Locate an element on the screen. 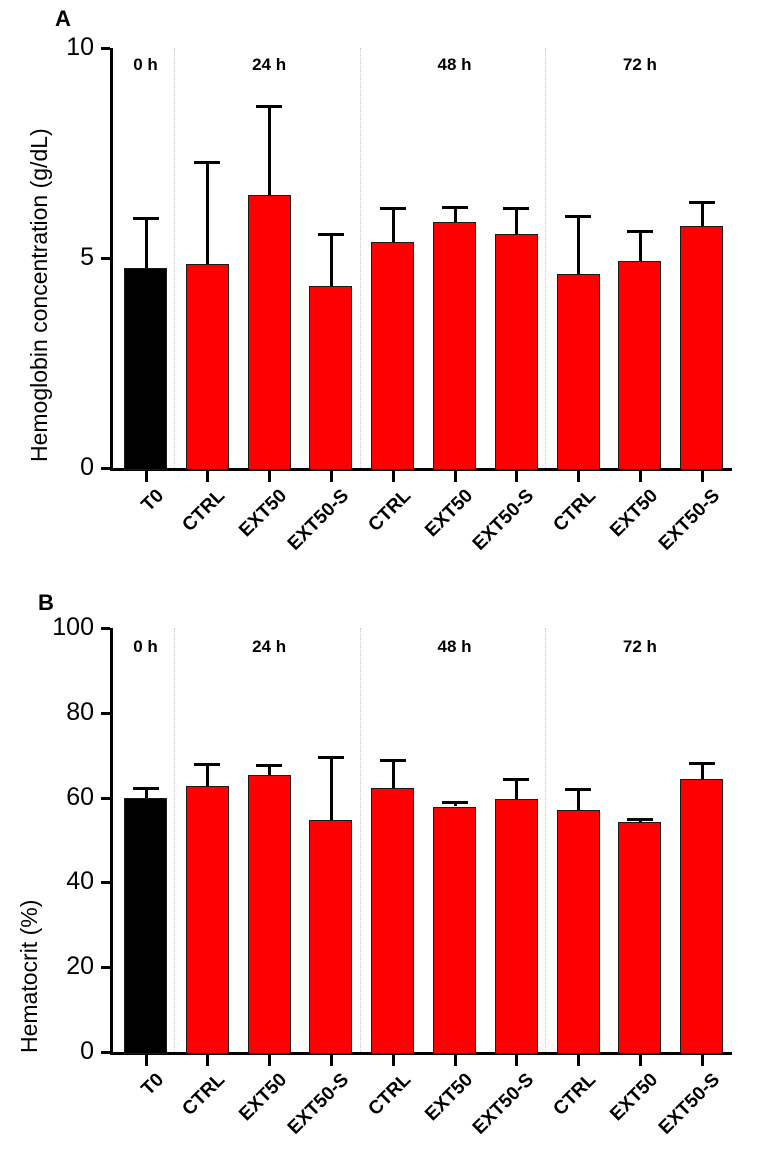 The image size is (765, 1169). y-tick-label: 10 is located at coordinates (80, 47).